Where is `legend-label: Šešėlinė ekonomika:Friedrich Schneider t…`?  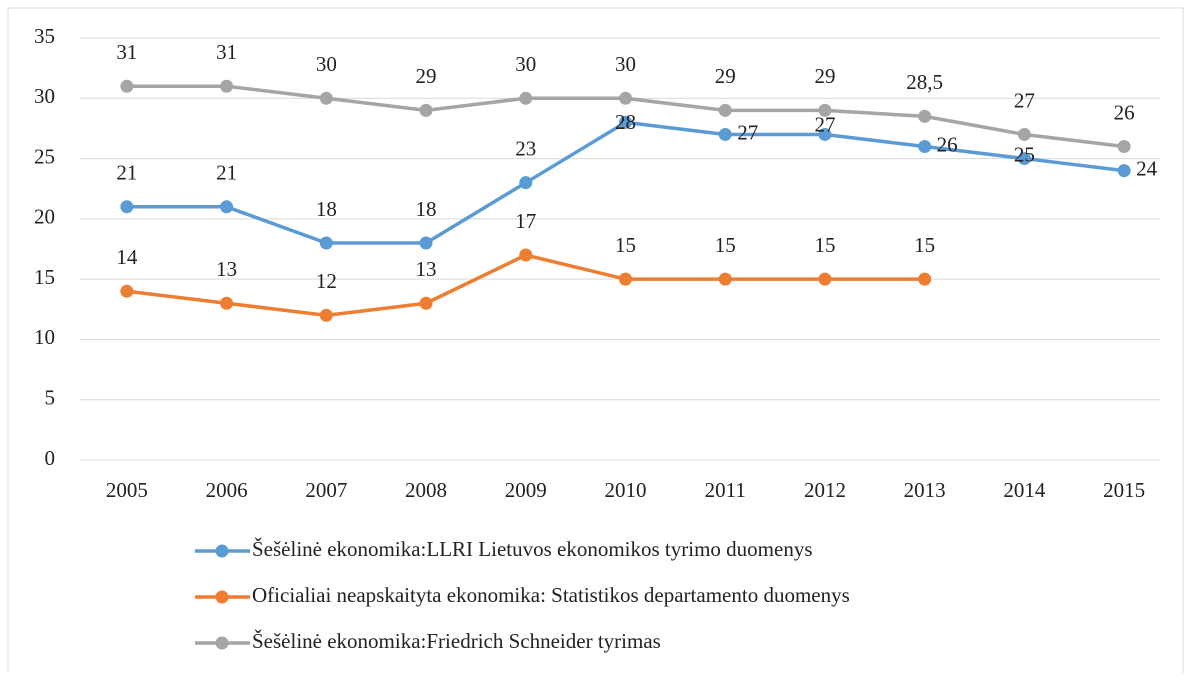
legend-label: Šešėlinė ekonomika:Friedrich Schneider t… is located at coordinates (456, 641).